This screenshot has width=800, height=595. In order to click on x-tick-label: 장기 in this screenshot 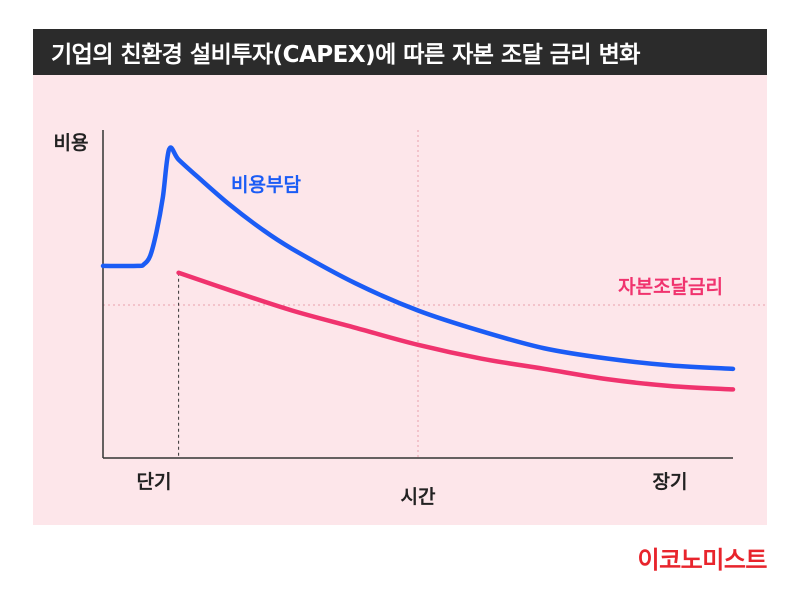, I will do `click(670, 482)`.